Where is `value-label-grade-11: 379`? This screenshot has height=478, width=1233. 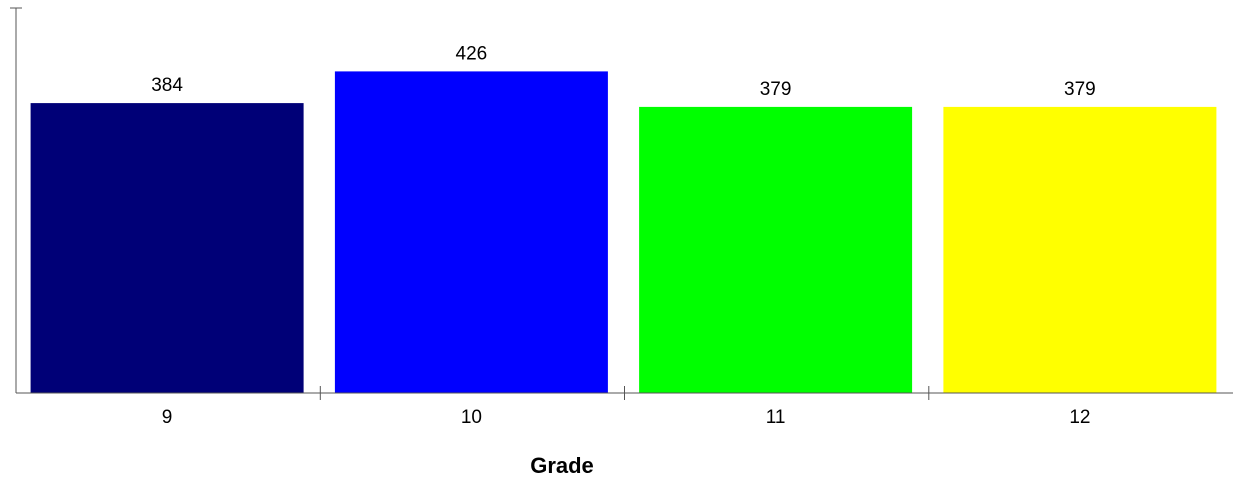
value-label-grade-11: 379 is located at coordinates (776, 89).